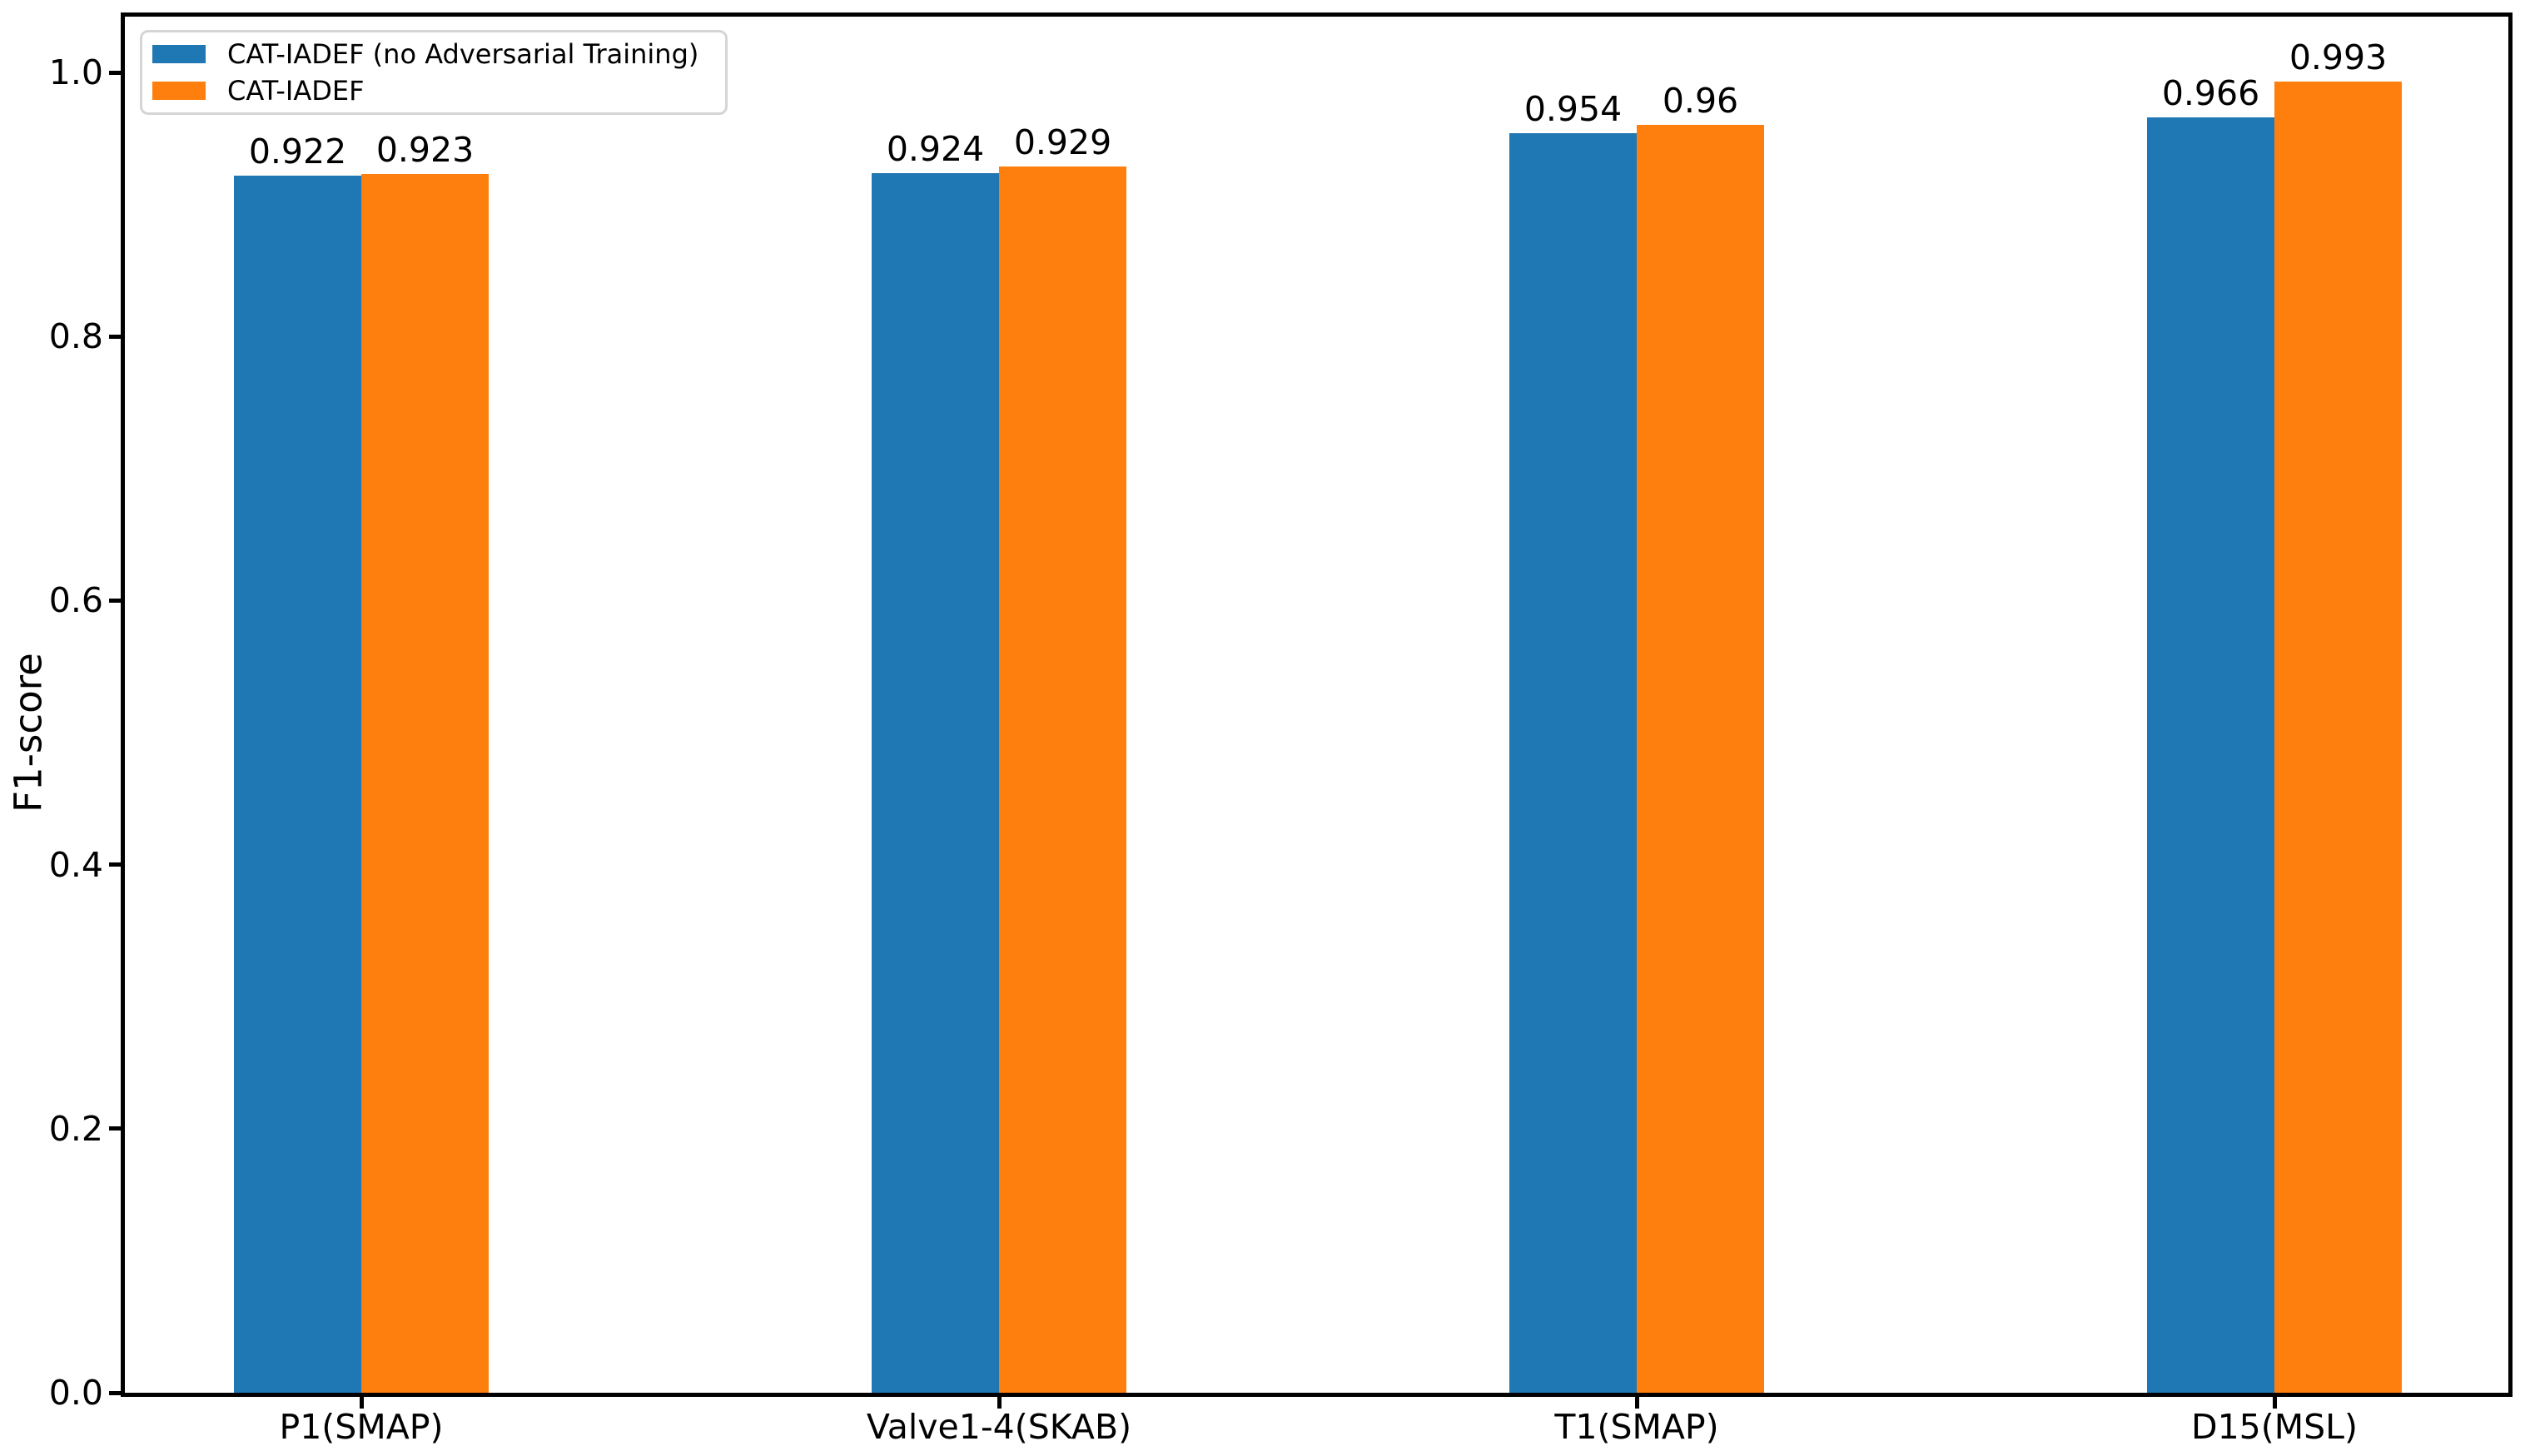 Image resolution: width=2525 pixels, height=1456 pixels. What do you see at coordinates (438, 91) in the screenshot?
I see `legend-row: CAT-IADEF` at bounding box center [438, 91].